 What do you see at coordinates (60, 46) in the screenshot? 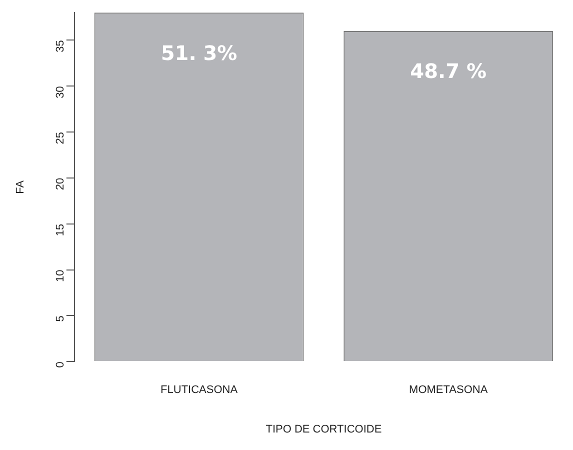
I see `y-tick-label: 35` at bounding box center [60, 46].